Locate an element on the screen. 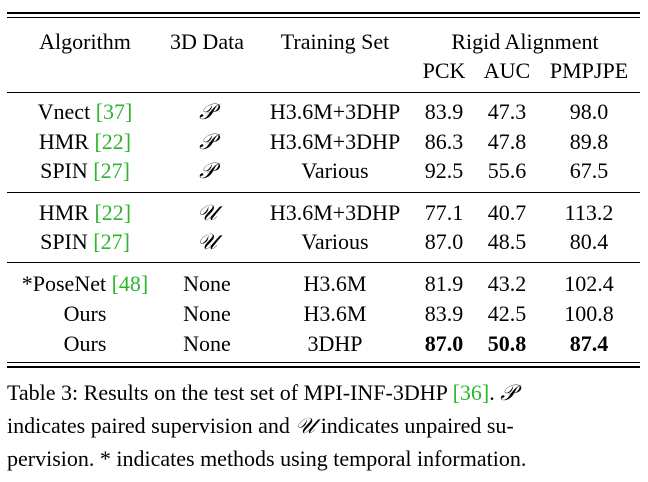 This screenshot has height=482, width=648. pmpjpe-cell: 80.4 is located at coordinates (589, 241).